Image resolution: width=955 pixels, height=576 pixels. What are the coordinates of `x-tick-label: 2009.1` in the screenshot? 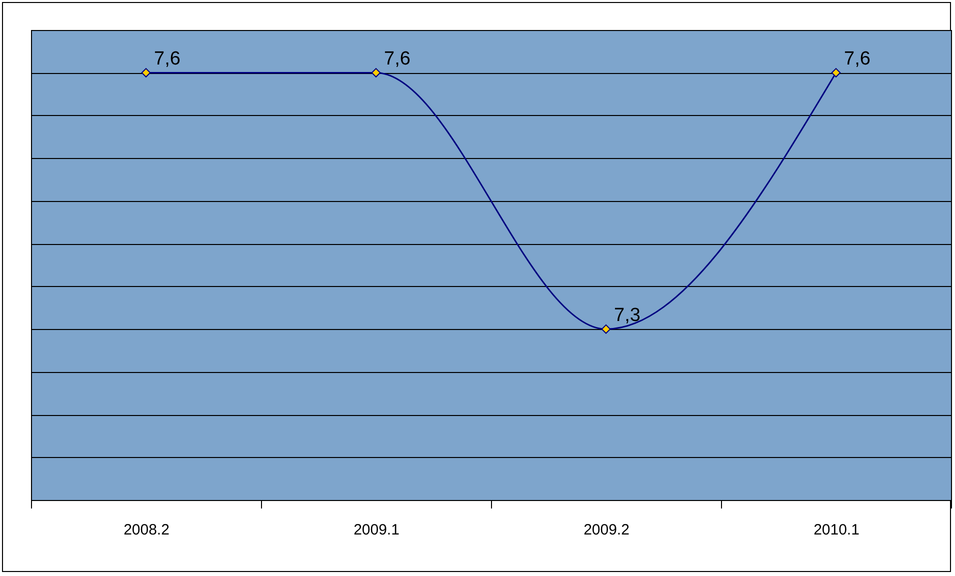 It's located at (377, 530).